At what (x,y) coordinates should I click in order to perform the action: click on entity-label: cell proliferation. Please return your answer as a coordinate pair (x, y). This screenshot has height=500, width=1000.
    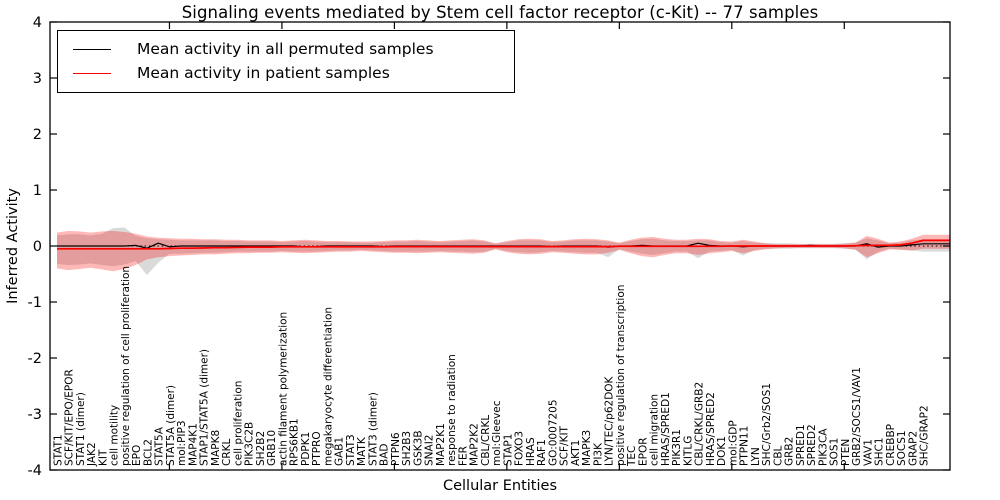
    Looking at the image, I should click on (238, 423).